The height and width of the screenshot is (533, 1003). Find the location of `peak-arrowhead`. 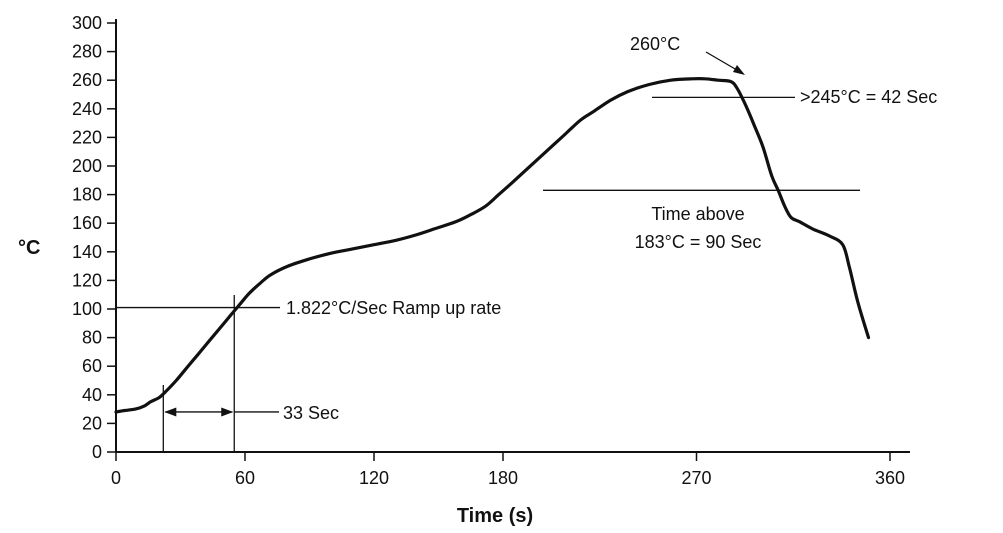

peak-arrowhead is located at coordinates (739, 70).